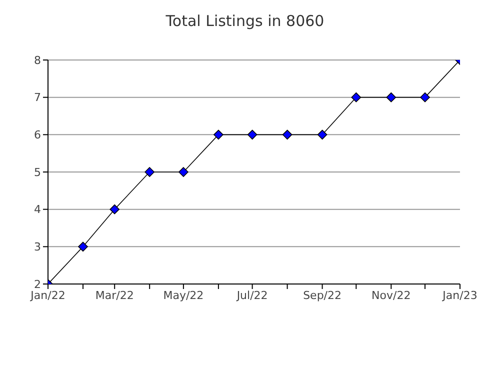 Image resolution: width=490 pixels, height=380 pixels. I want to click on x-tick-label: Jan/22, so click(48, 295).